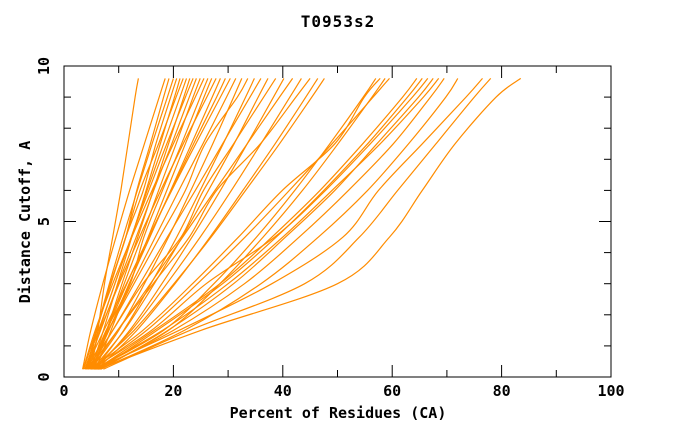 The image size is (680, 440). I want to click on chart-title: T0953s2, so click(338, 21).